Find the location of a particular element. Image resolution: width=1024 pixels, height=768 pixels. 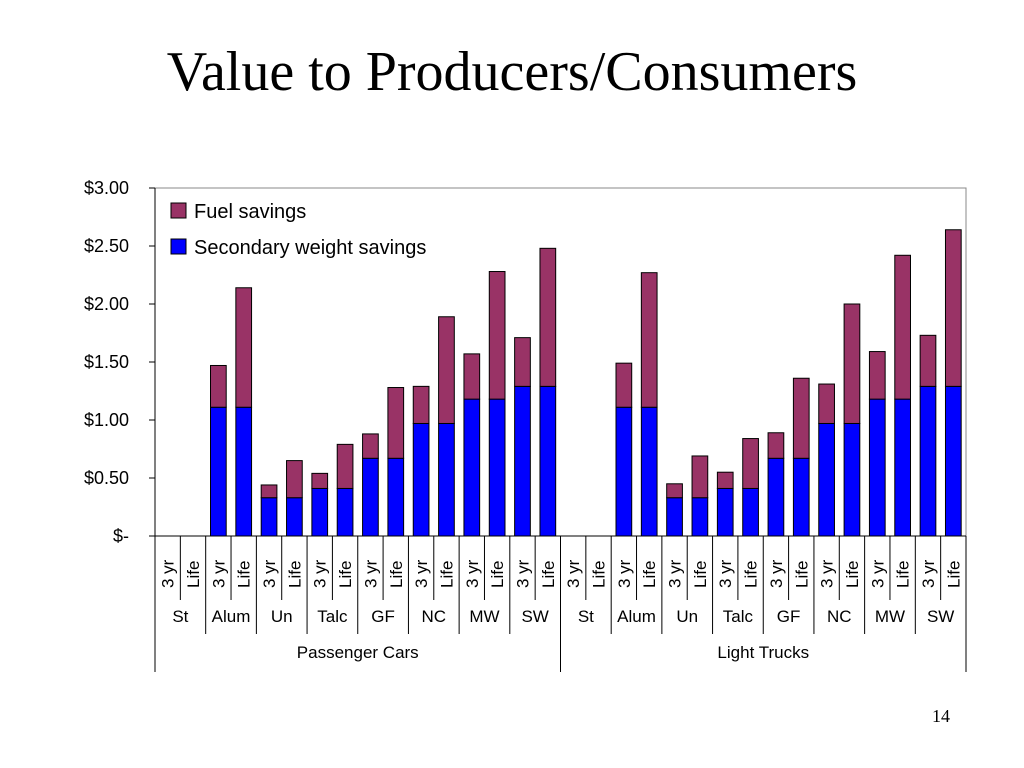

x-material-label: NC is located at coordinates (434, 616).